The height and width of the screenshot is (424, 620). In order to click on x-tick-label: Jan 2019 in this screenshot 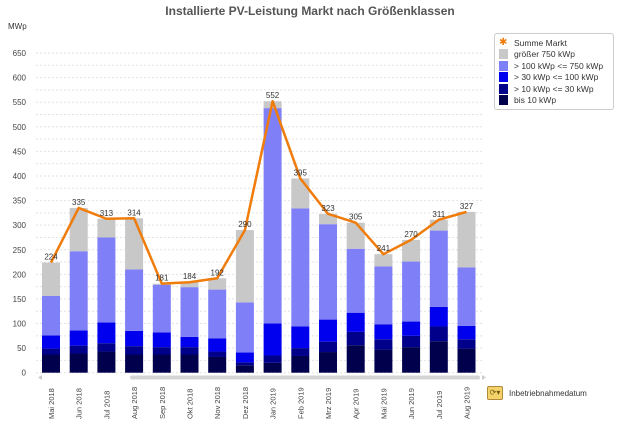, I will do `click(273, 403)`.